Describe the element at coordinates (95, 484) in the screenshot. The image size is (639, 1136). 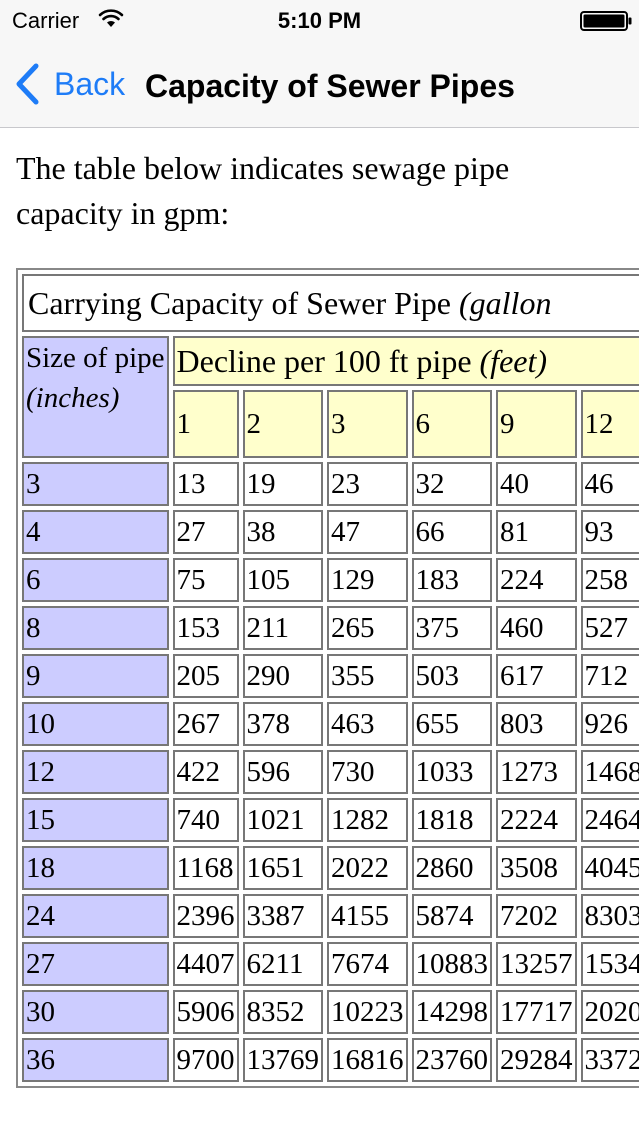
I see `pipe-size-cell: 3` at that location.